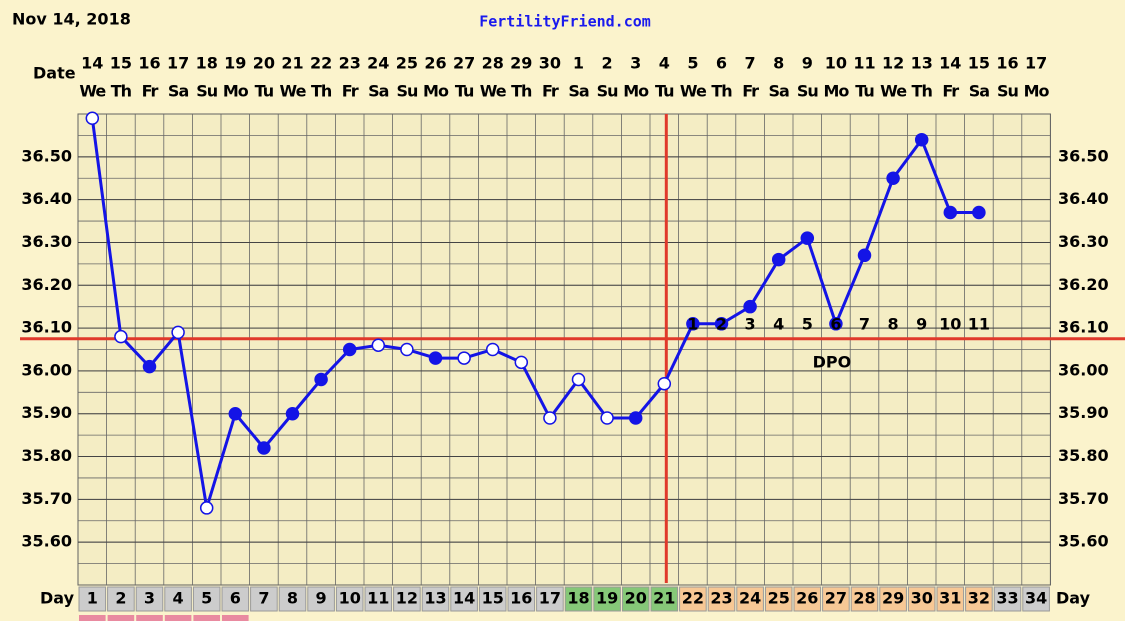  I want to click on date-label: 24, so click(378, 63).